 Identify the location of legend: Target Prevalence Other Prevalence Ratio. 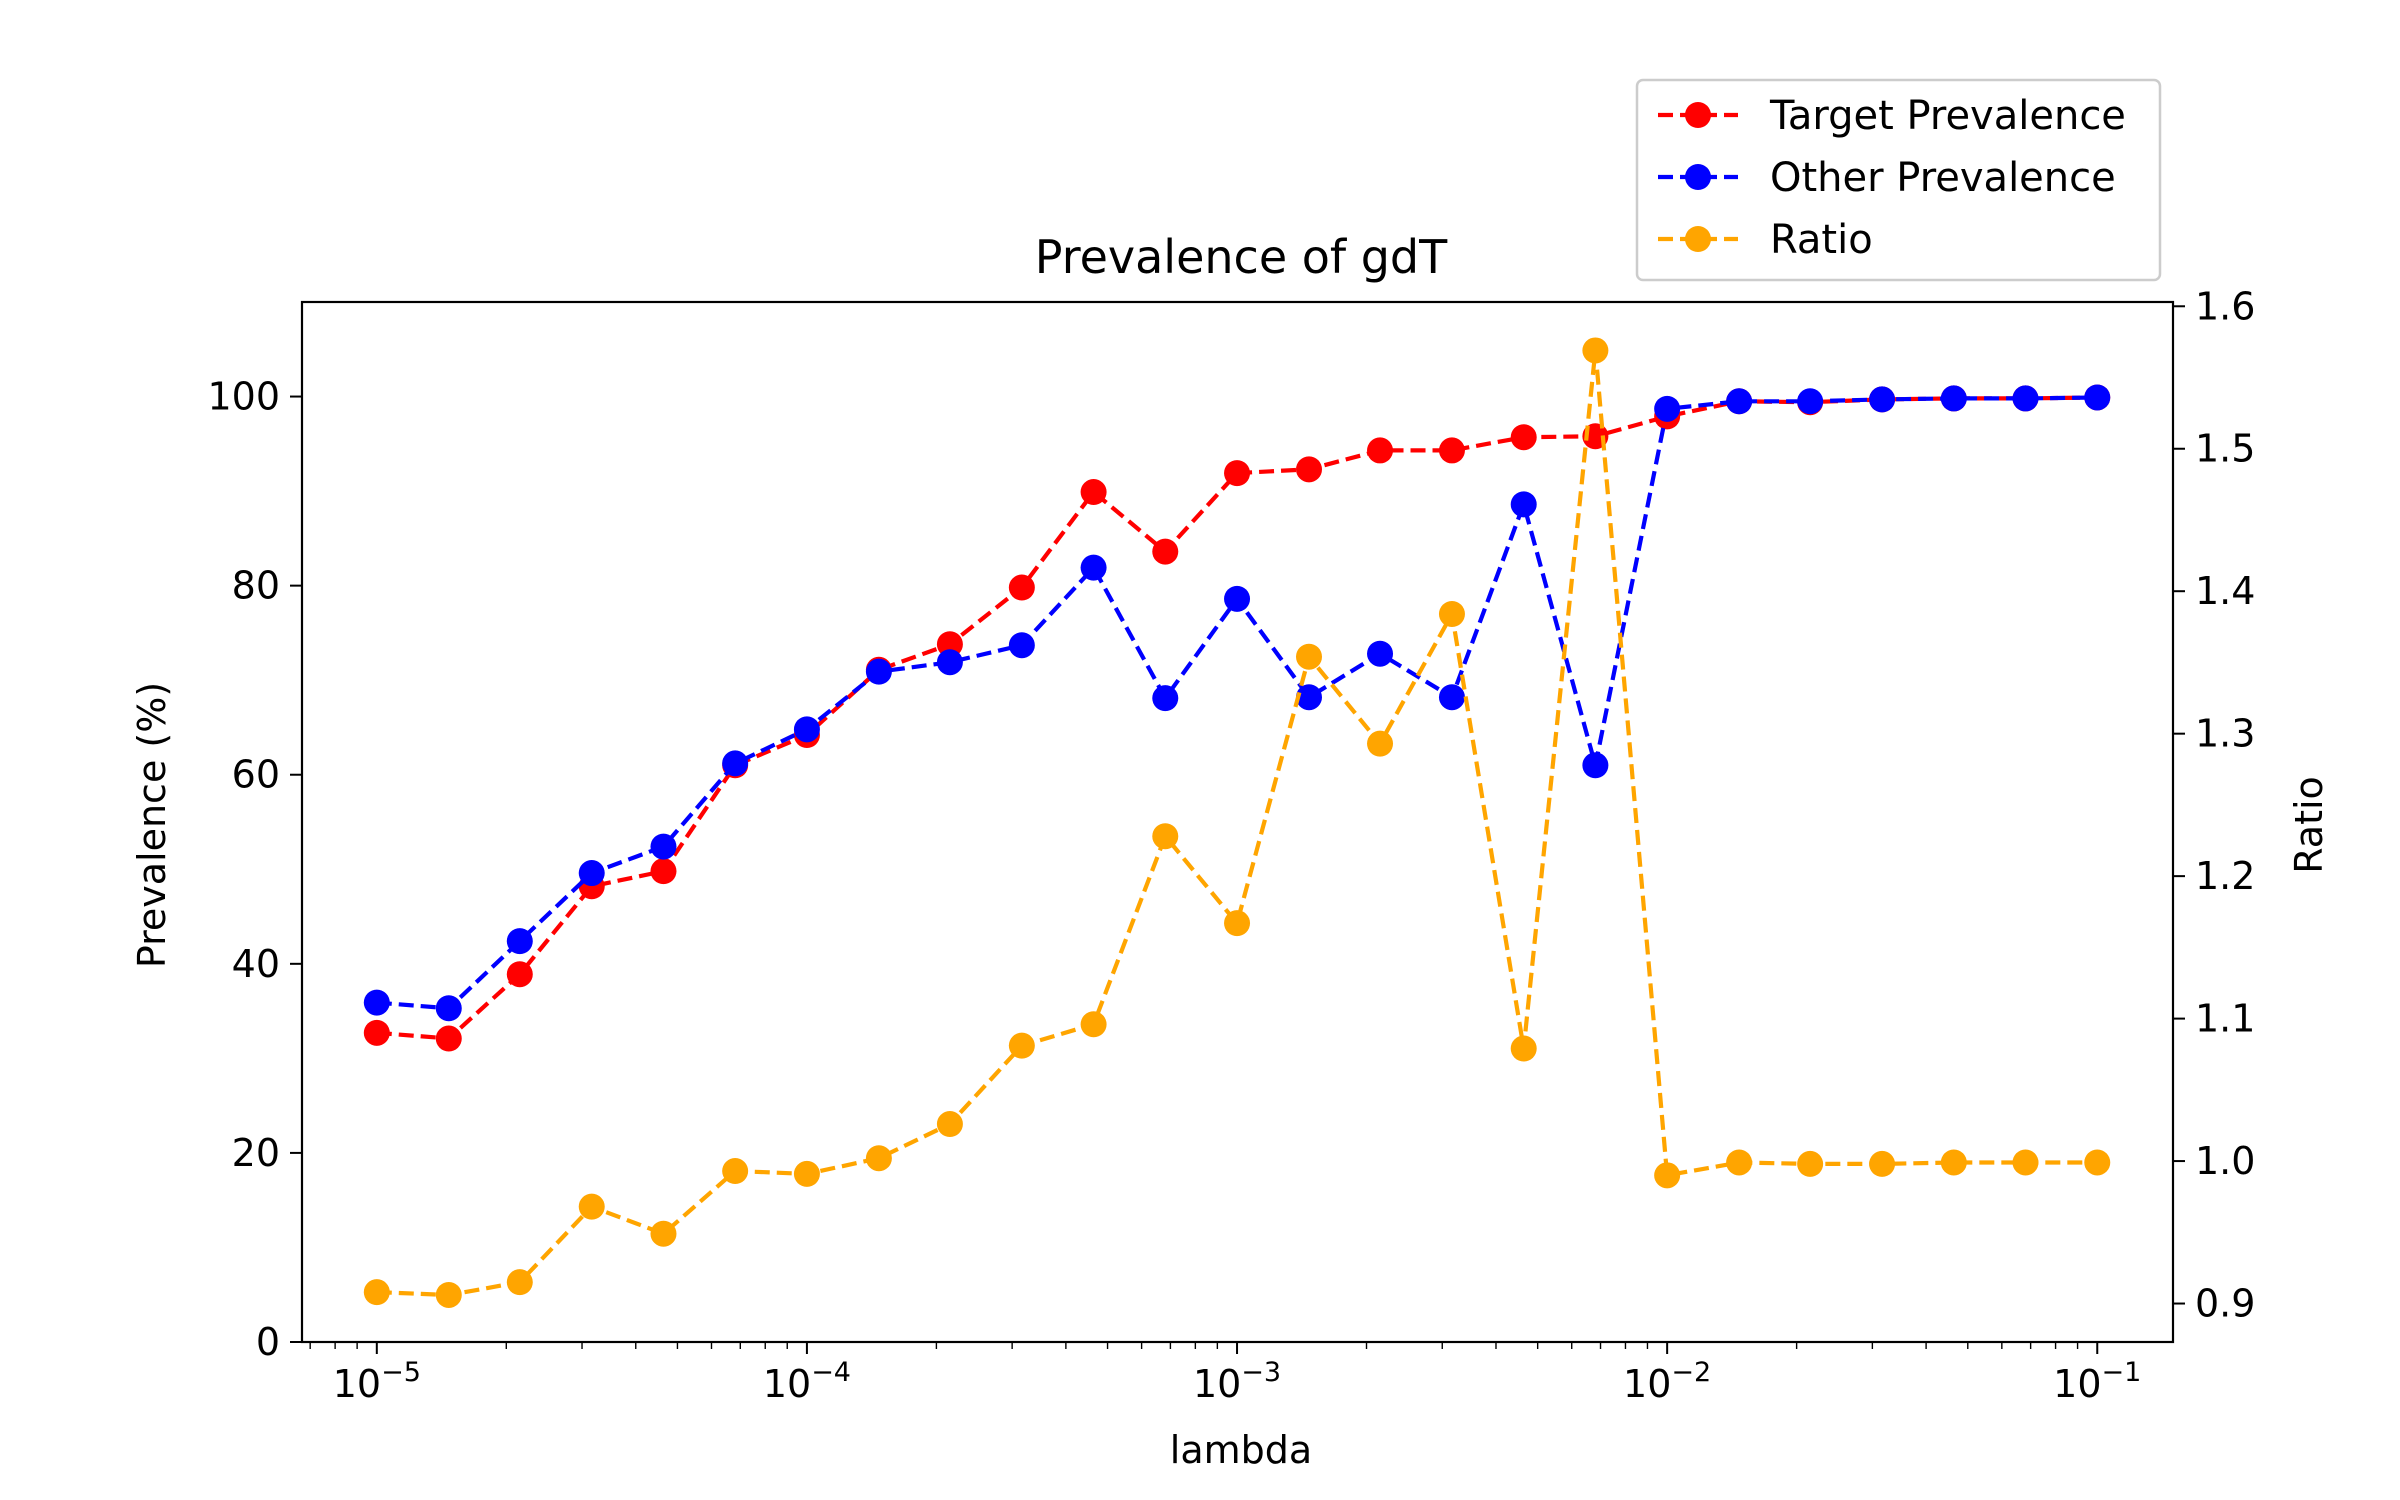
(1898, 180).